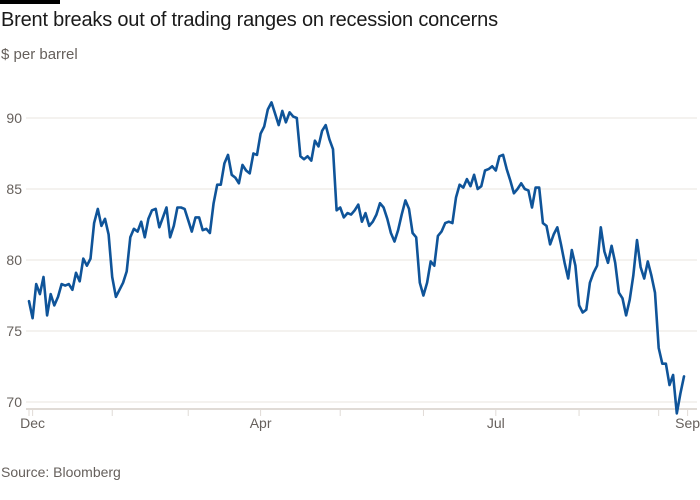  Describe the element at coordinates (39, 54) in the screenshot. I see `chart-subtitle: $ per barrel` at that location.